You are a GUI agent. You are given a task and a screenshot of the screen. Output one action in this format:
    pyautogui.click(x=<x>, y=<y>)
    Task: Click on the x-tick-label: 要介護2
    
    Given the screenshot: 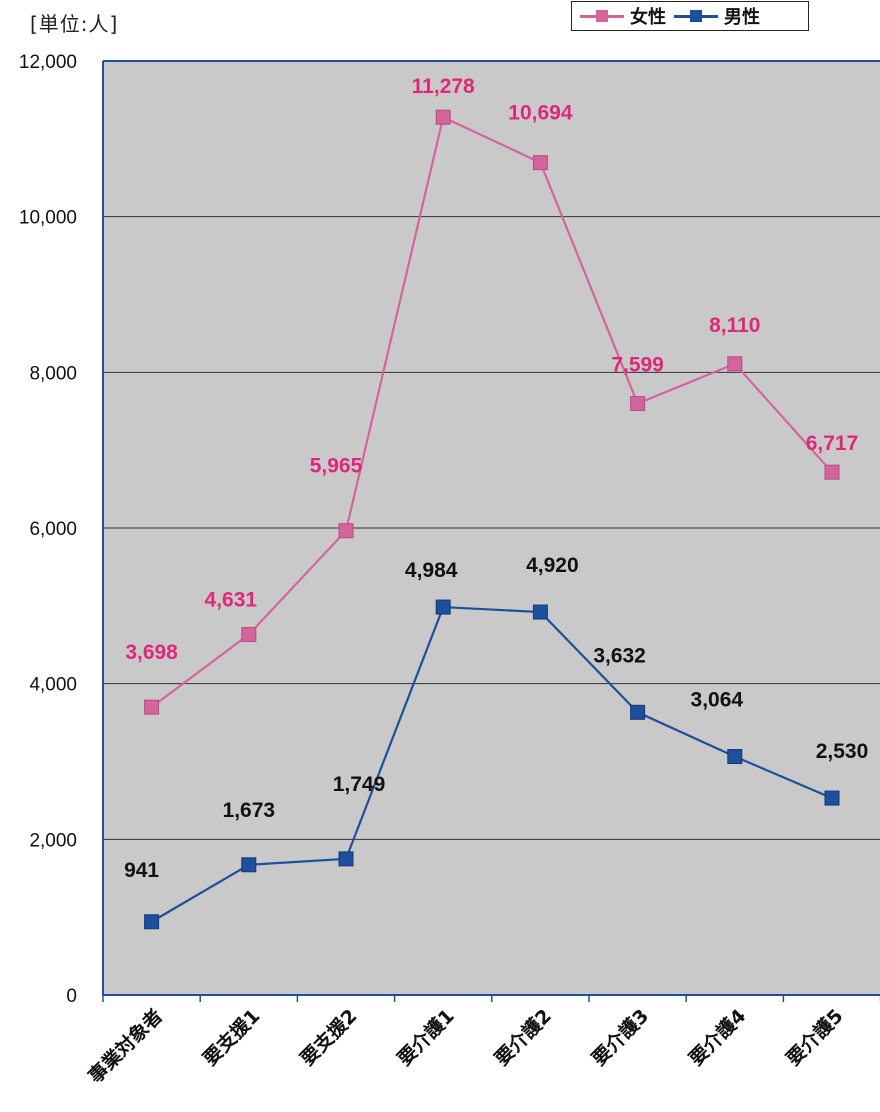 What is the action you would take?
    pyautogui.click(x=523, y=1037)
    